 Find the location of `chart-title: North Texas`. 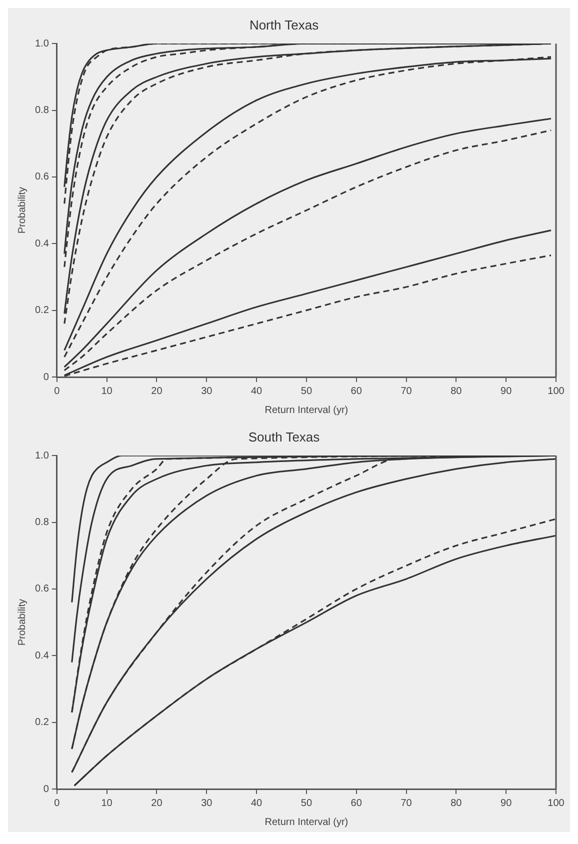

chart-title: North Texas is located at coordinates (284, 24).